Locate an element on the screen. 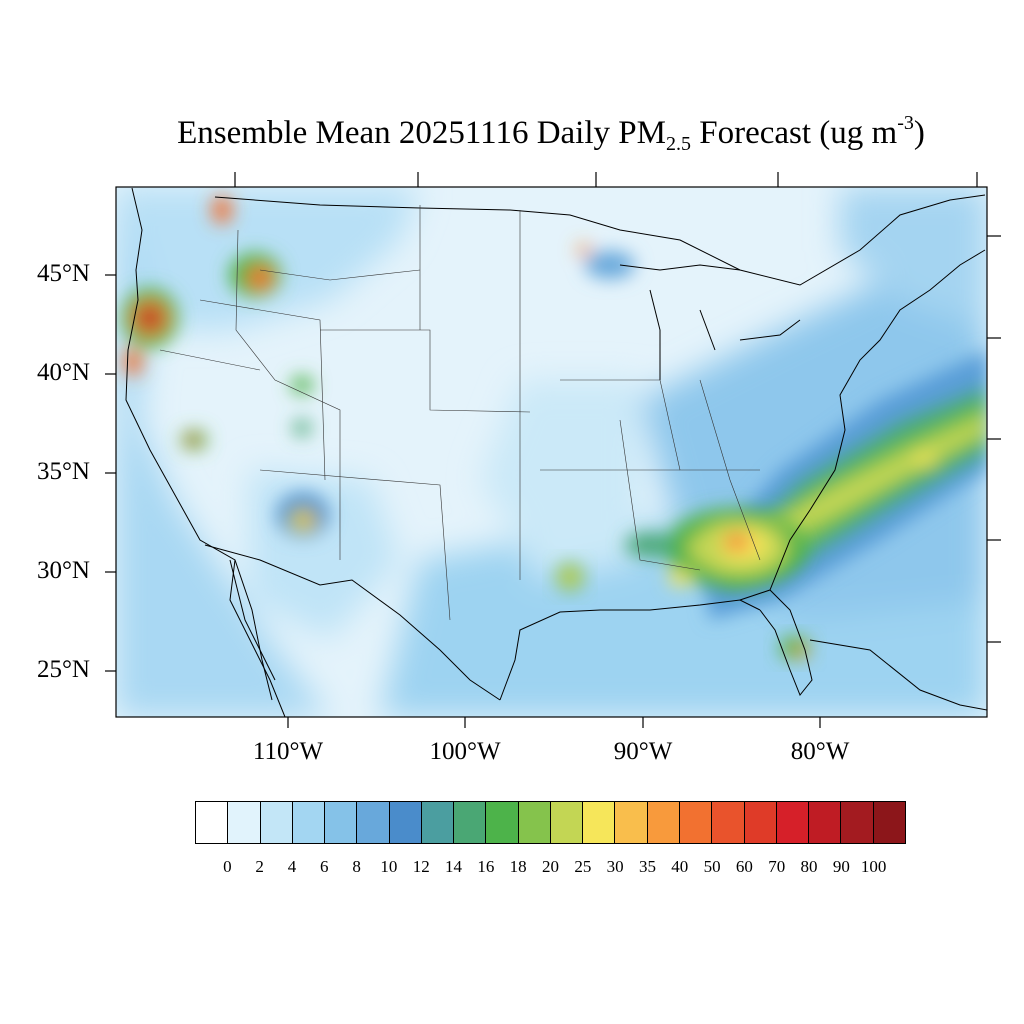 The width and height of the screenshot is (1024, 1024). colorbar-label: 6 is located at coordinates (324, 866).